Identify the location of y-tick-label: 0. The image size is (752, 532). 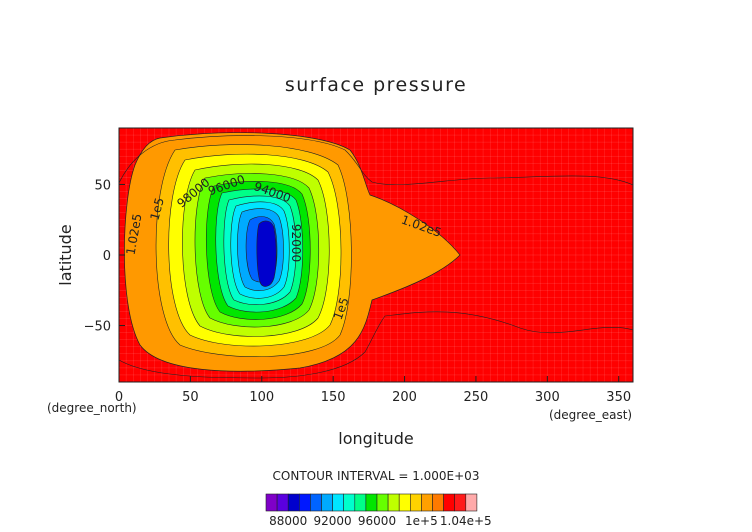
(107, 256).